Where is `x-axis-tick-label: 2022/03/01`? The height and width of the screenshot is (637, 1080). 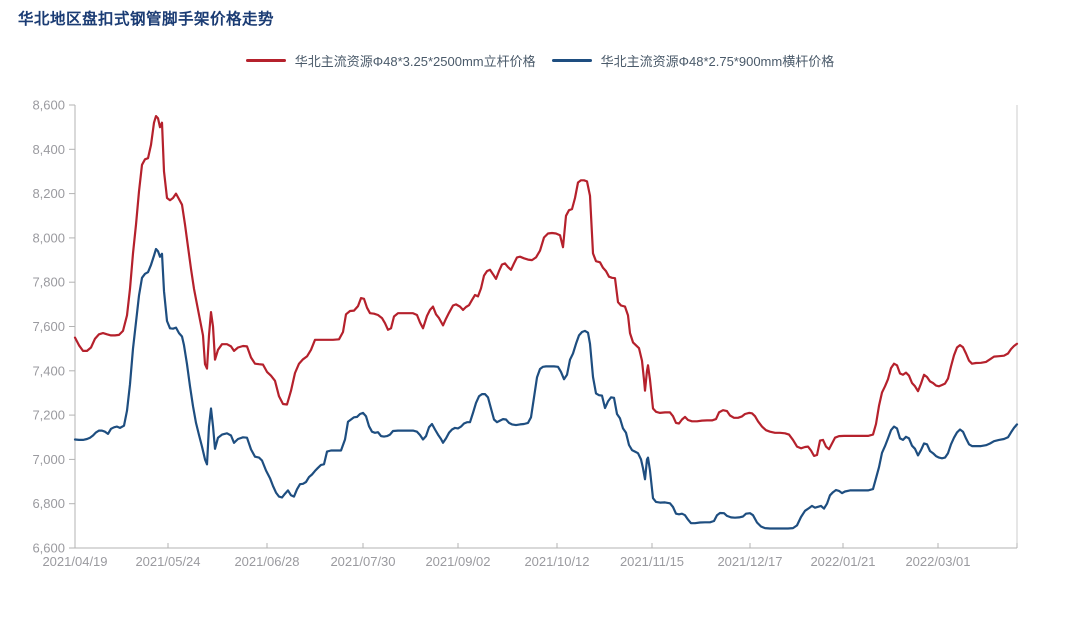
x-axis-tick-label: 2022/03/01 is located at coordinates (937, 561).